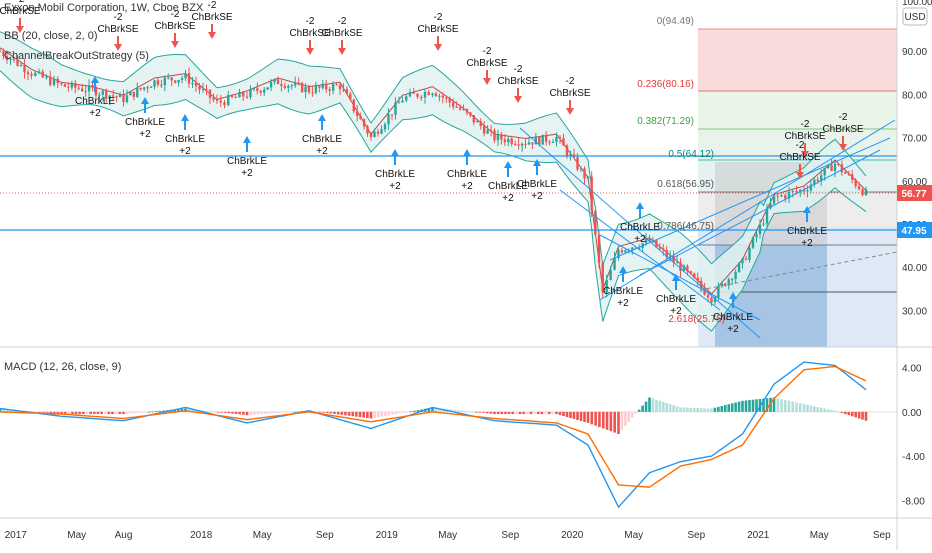 Image resolution: width=932 pixels, height=553 pixels. What do you see at coordinates (63, 367) in the screenshot?
I see `legend-macd: MACD (12, 26, close, 9)` at bounding box center [63, 367].